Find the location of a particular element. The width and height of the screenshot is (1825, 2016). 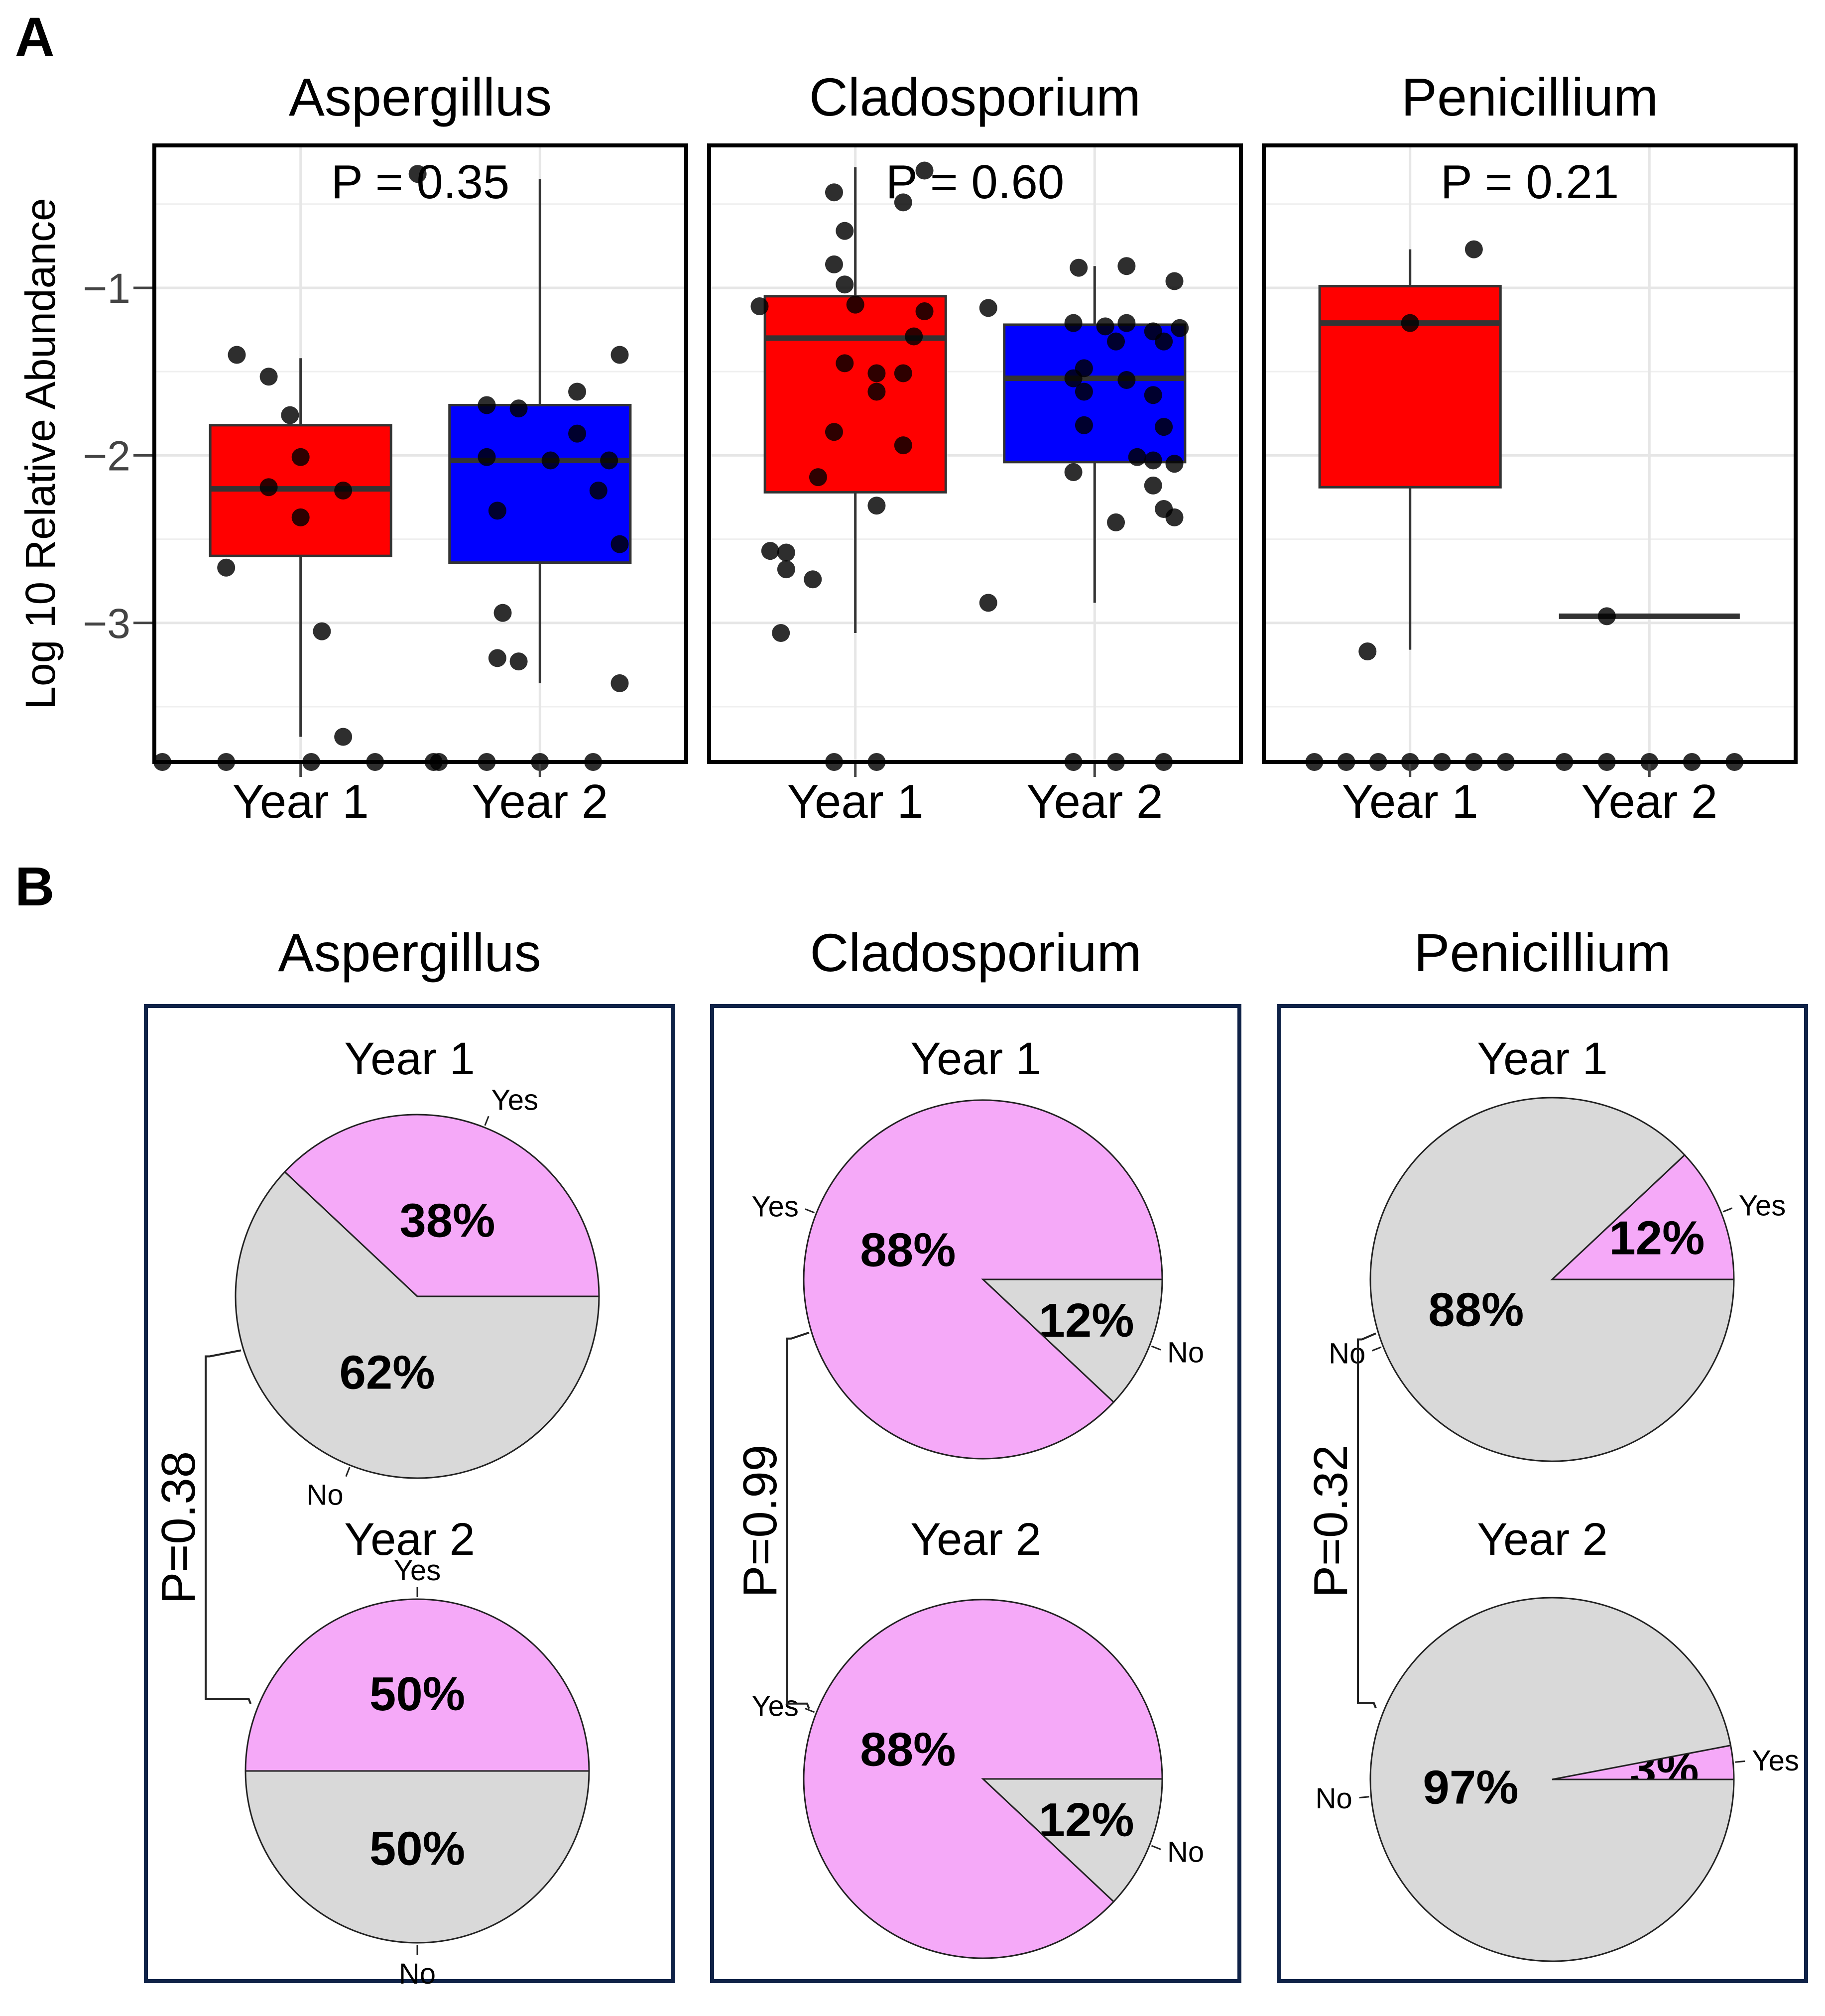

y-tick-label: −2 is located at coordinates (106, 455).